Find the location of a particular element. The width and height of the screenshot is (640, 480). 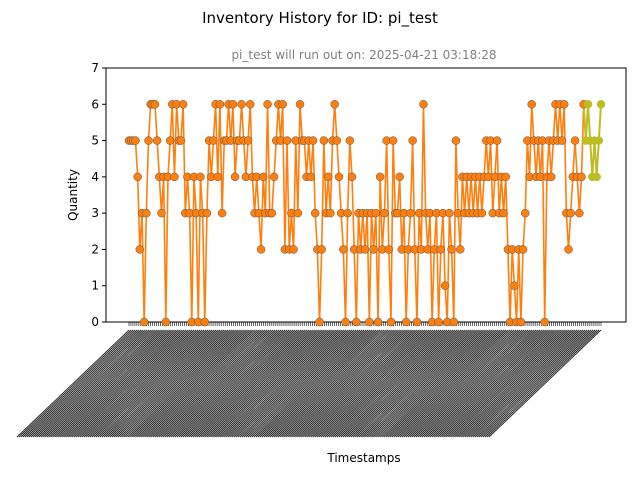

chart-title: Inventory History for ID: pi_test is located at coordinates (320, 18).